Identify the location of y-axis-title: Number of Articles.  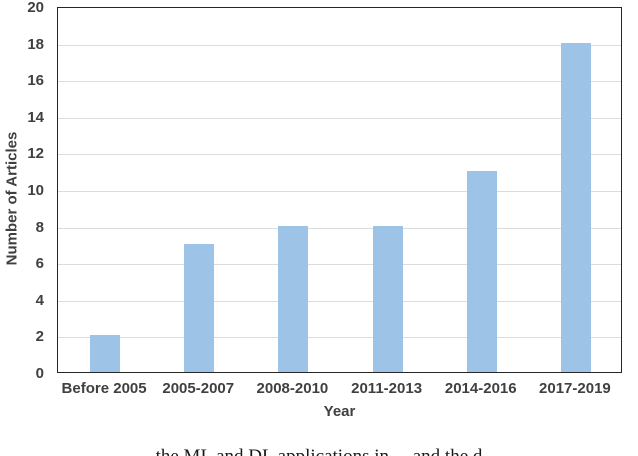
(12, 198).